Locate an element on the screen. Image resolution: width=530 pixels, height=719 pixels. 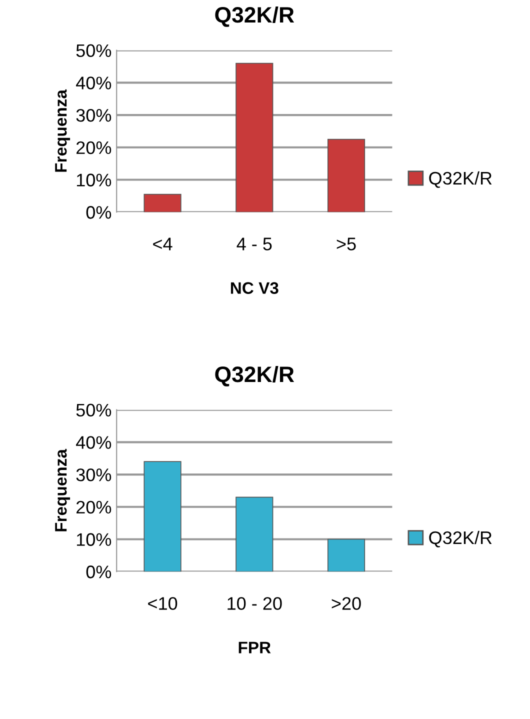
x-tick-label: >20 is located at coordinates (346, 603).